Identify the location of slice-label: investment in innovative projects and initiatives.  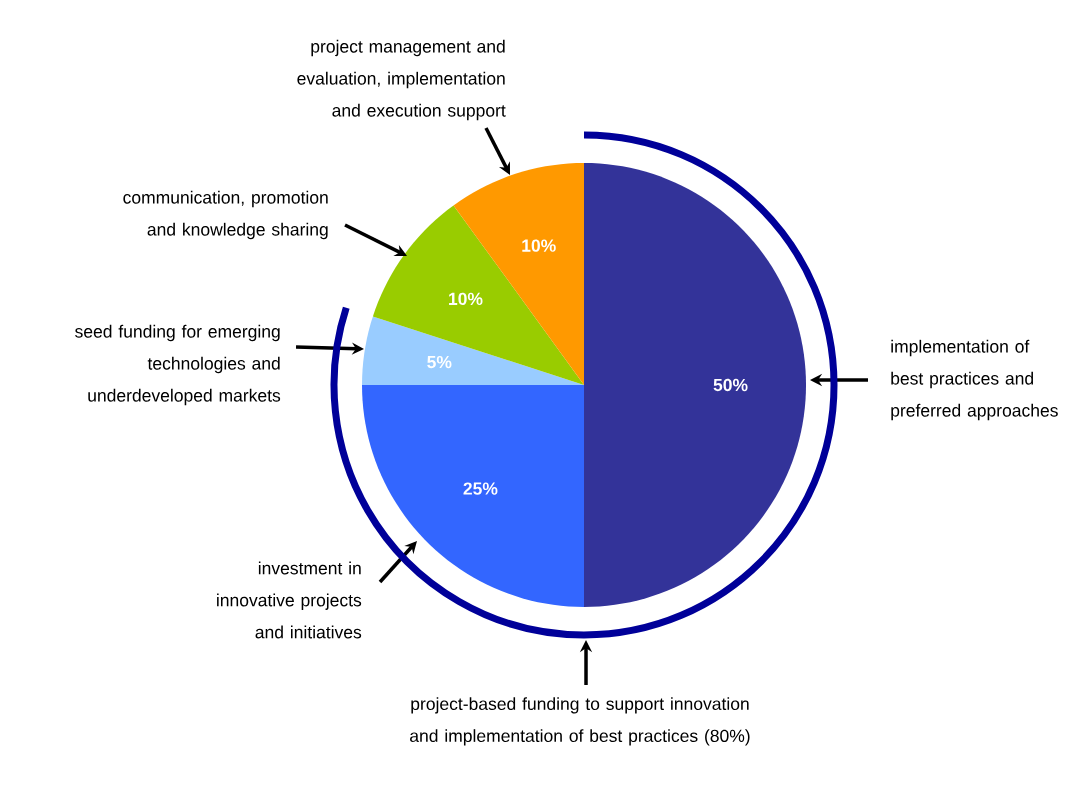
(289, 600).